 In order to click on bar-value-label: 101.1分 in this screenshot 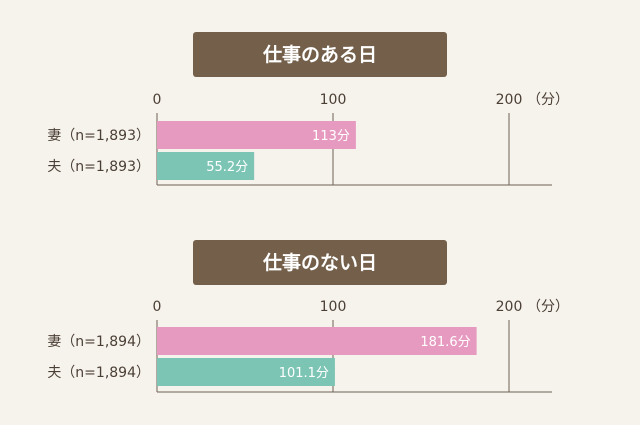, I will do `click(304, 373)`.